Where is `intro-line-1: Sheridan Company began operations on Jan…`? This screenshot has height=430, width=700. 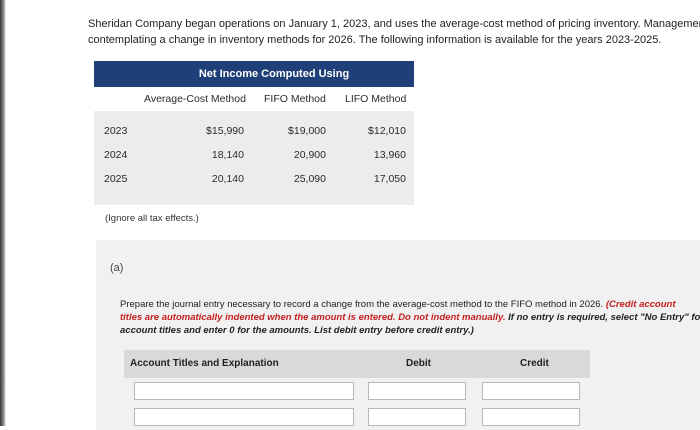
intro-line-1: Sheridan Company began operations on Jan… is located at coordinates (394, 24).